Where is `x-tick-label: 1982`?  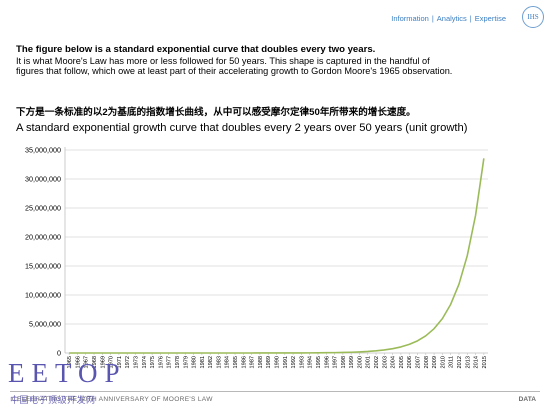
x-tick-label: 1982 is located at coordinates (211, 362).